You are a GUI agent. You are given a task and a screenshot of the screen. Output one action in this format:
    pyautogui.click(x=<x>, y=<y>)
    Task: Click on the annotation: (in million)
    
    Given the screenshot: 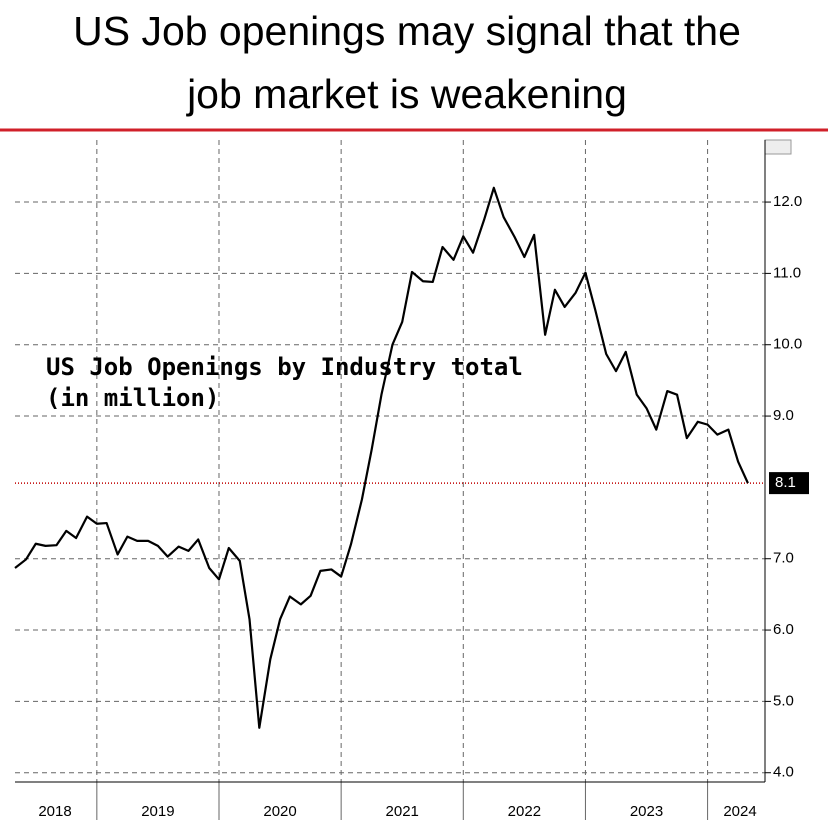 What is the action you would take?
    pyautogui.click(x=132, y=398)
    